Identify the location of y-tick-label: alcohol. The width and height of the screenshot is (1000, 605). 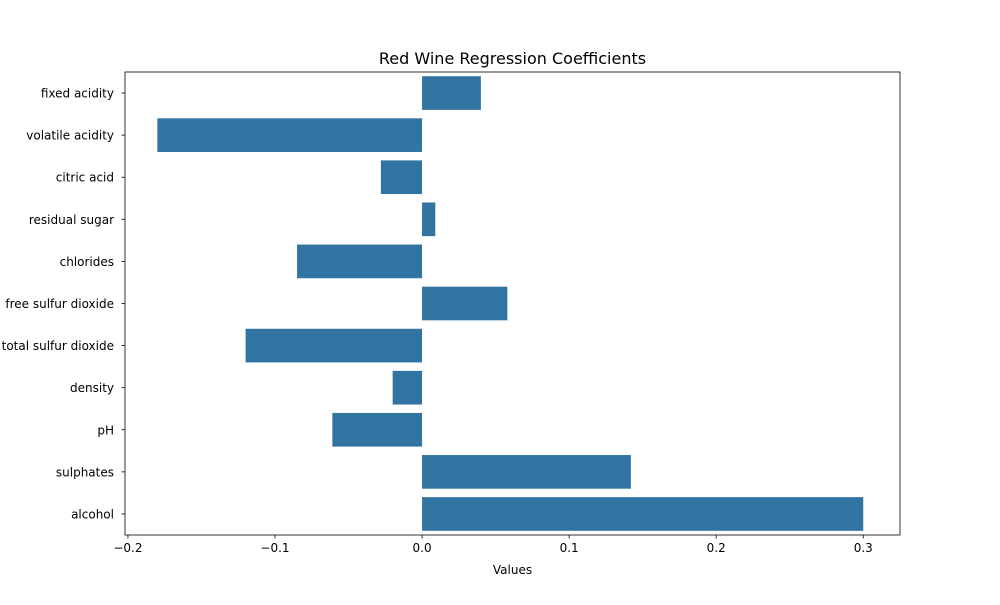
(92, 514).